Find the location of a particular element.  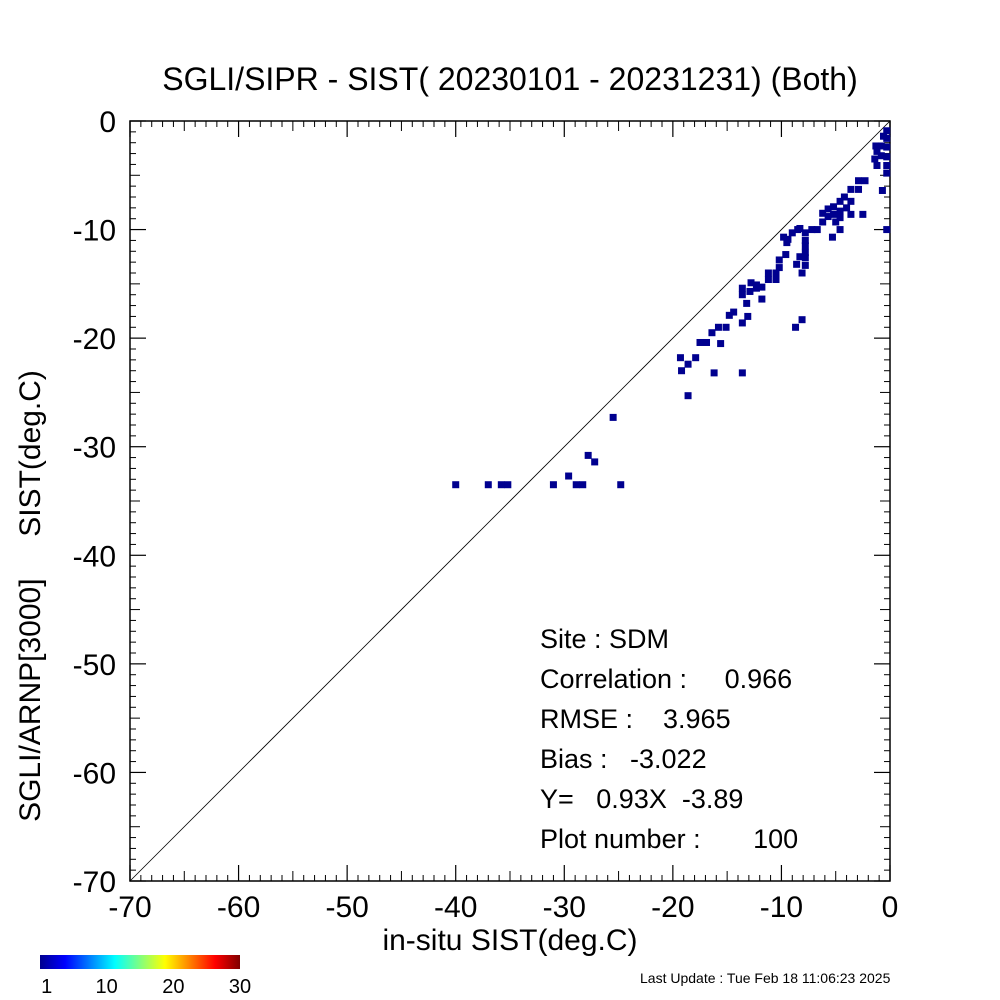

stat-site: Site : SDM is located at coordinates (604, 639).